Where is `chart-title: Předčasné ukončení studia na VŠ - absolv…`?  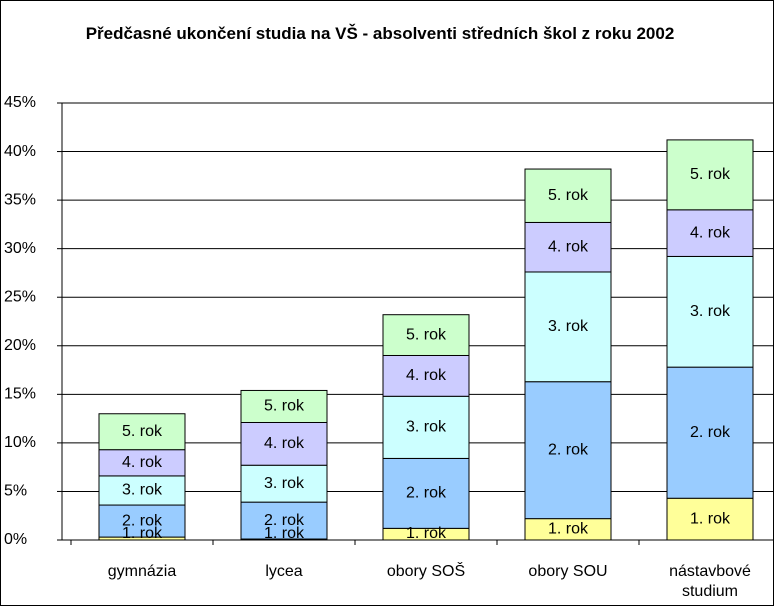 chart-title: Předčasné ukončení studia na VŠ - absolv… is located at coordinates (380, 33).